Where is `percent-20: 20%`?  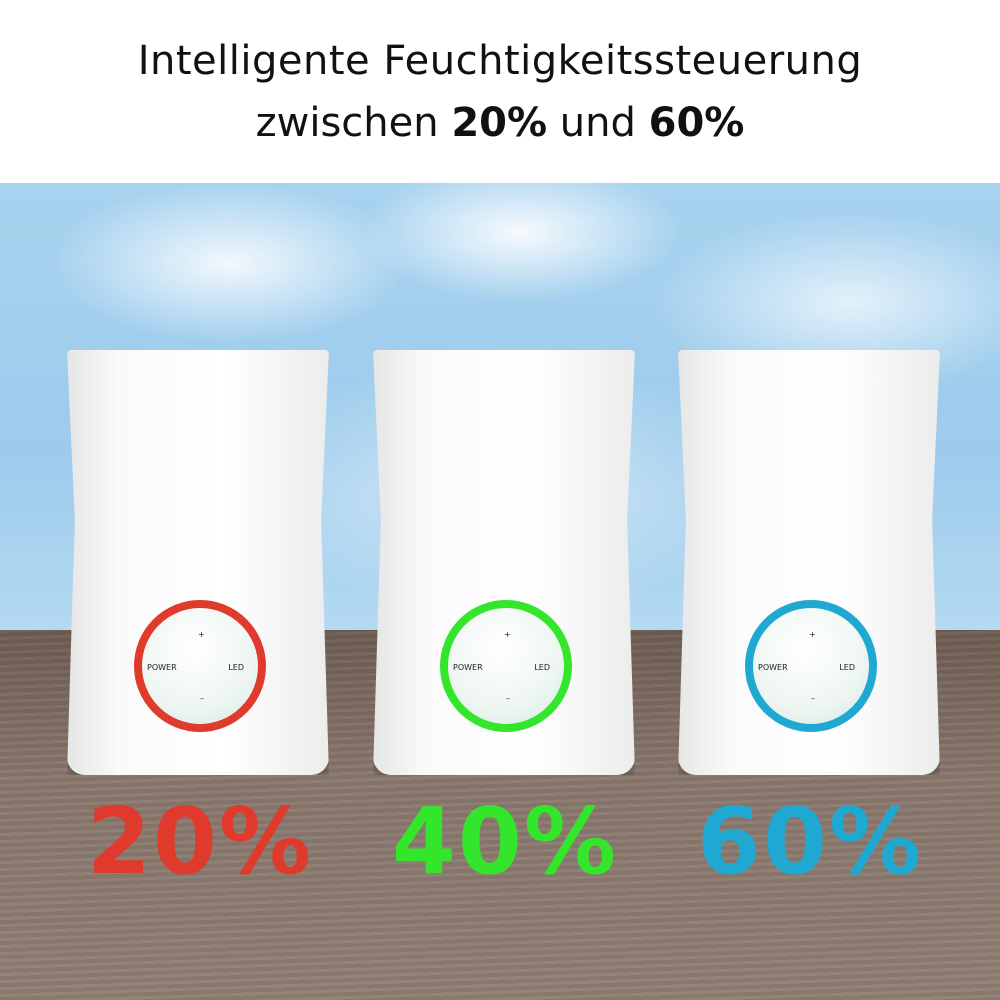
percent-20: 20% is located at coordinates (200, 841).